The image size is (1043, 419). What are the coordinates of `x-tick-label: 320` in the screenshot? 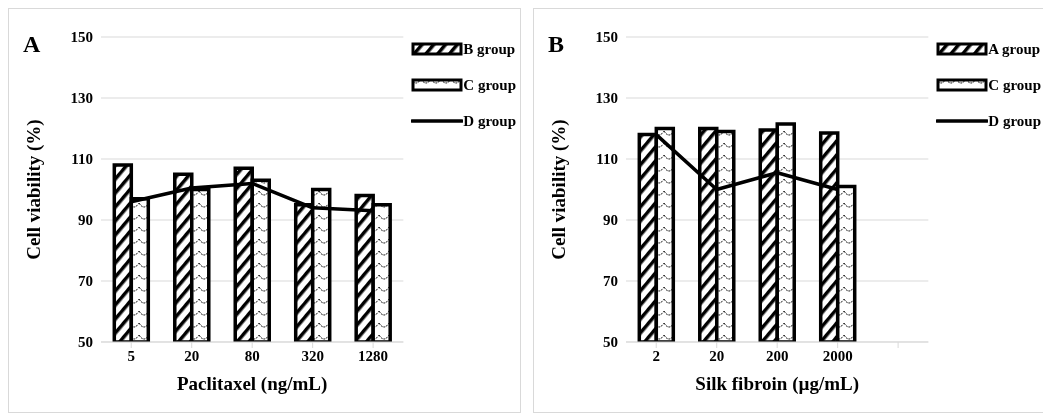 It's located at (312, 355).